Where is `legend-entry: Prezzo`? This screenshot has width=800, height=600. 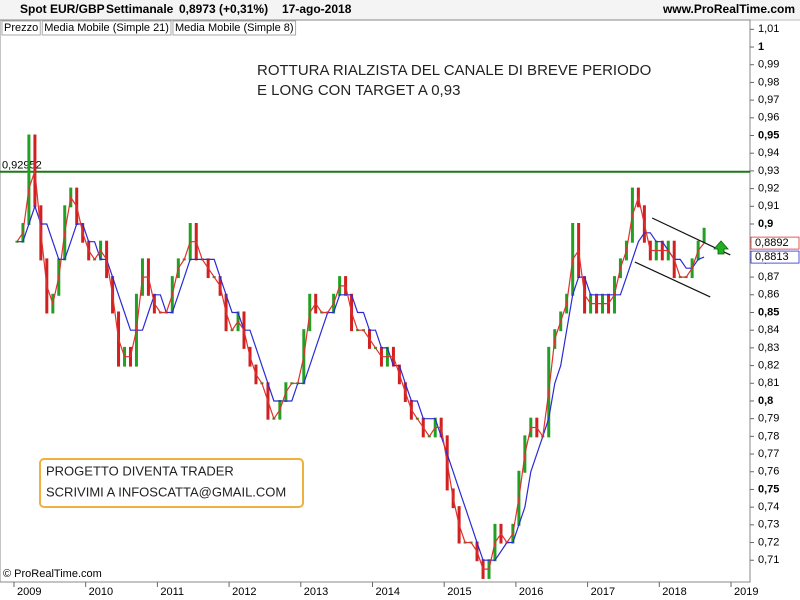 legend-entry: Prezzo is located at coordinates (21, 28).